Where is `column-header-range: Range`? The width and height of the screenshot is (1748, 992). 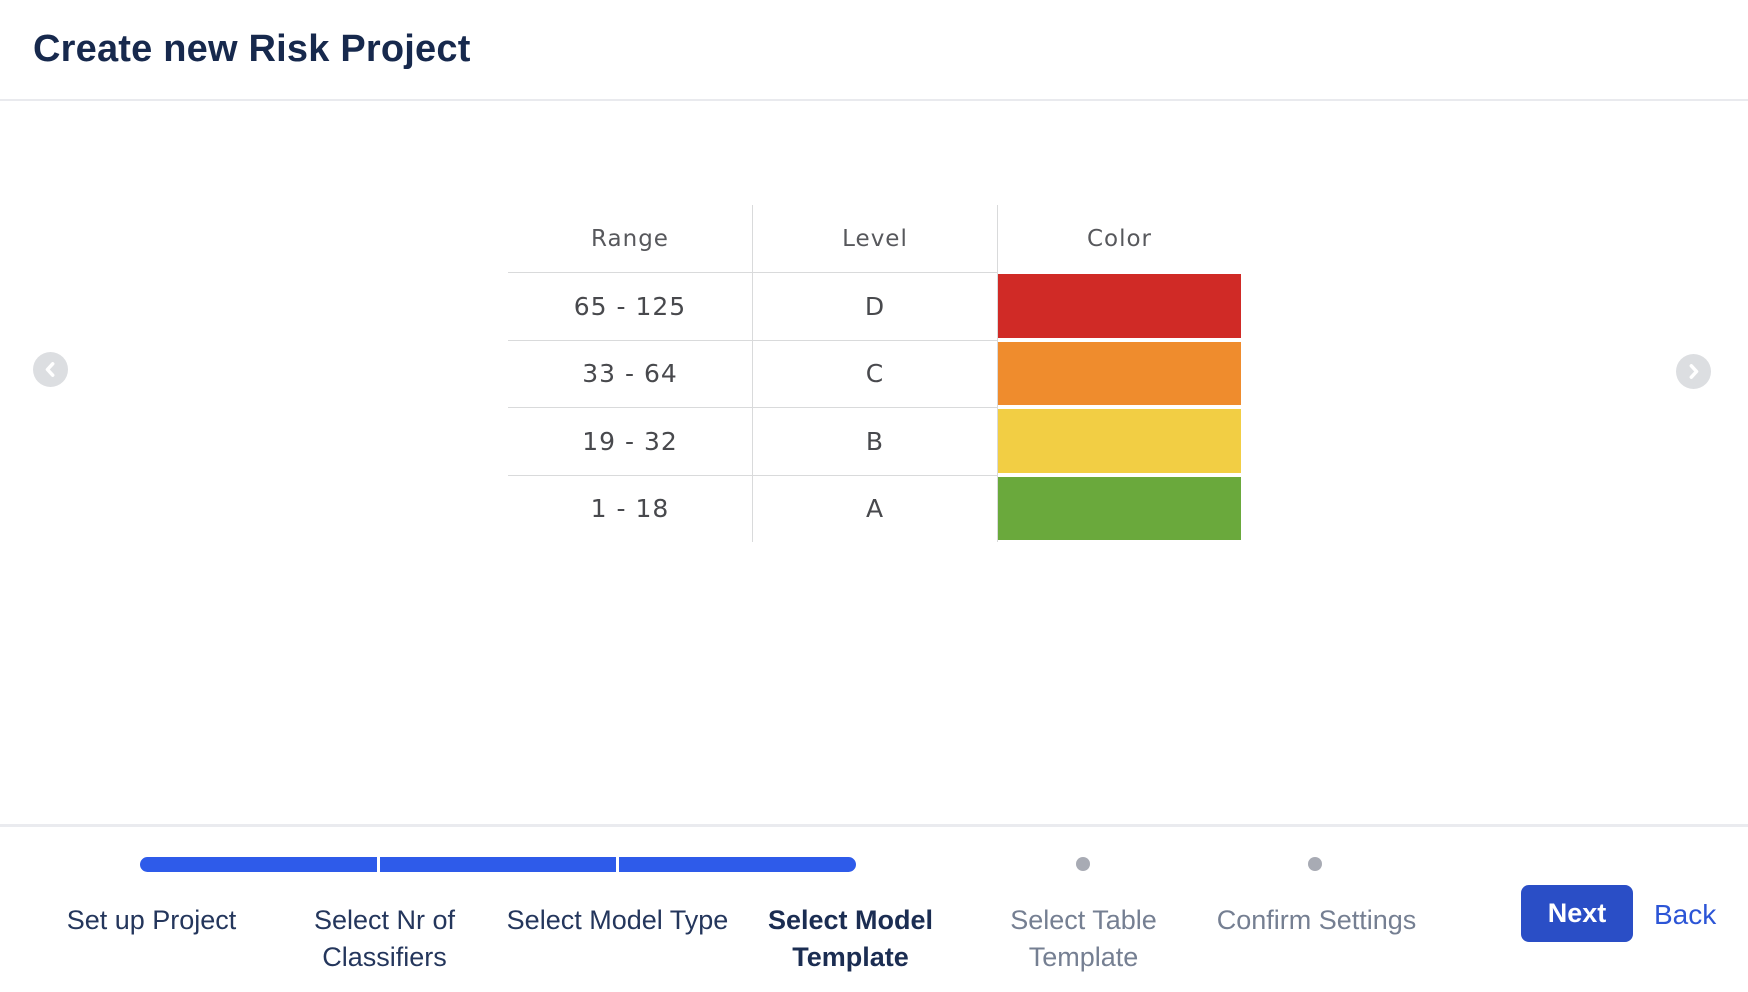
column-header-range: Range is located at coordinates (630, 238).